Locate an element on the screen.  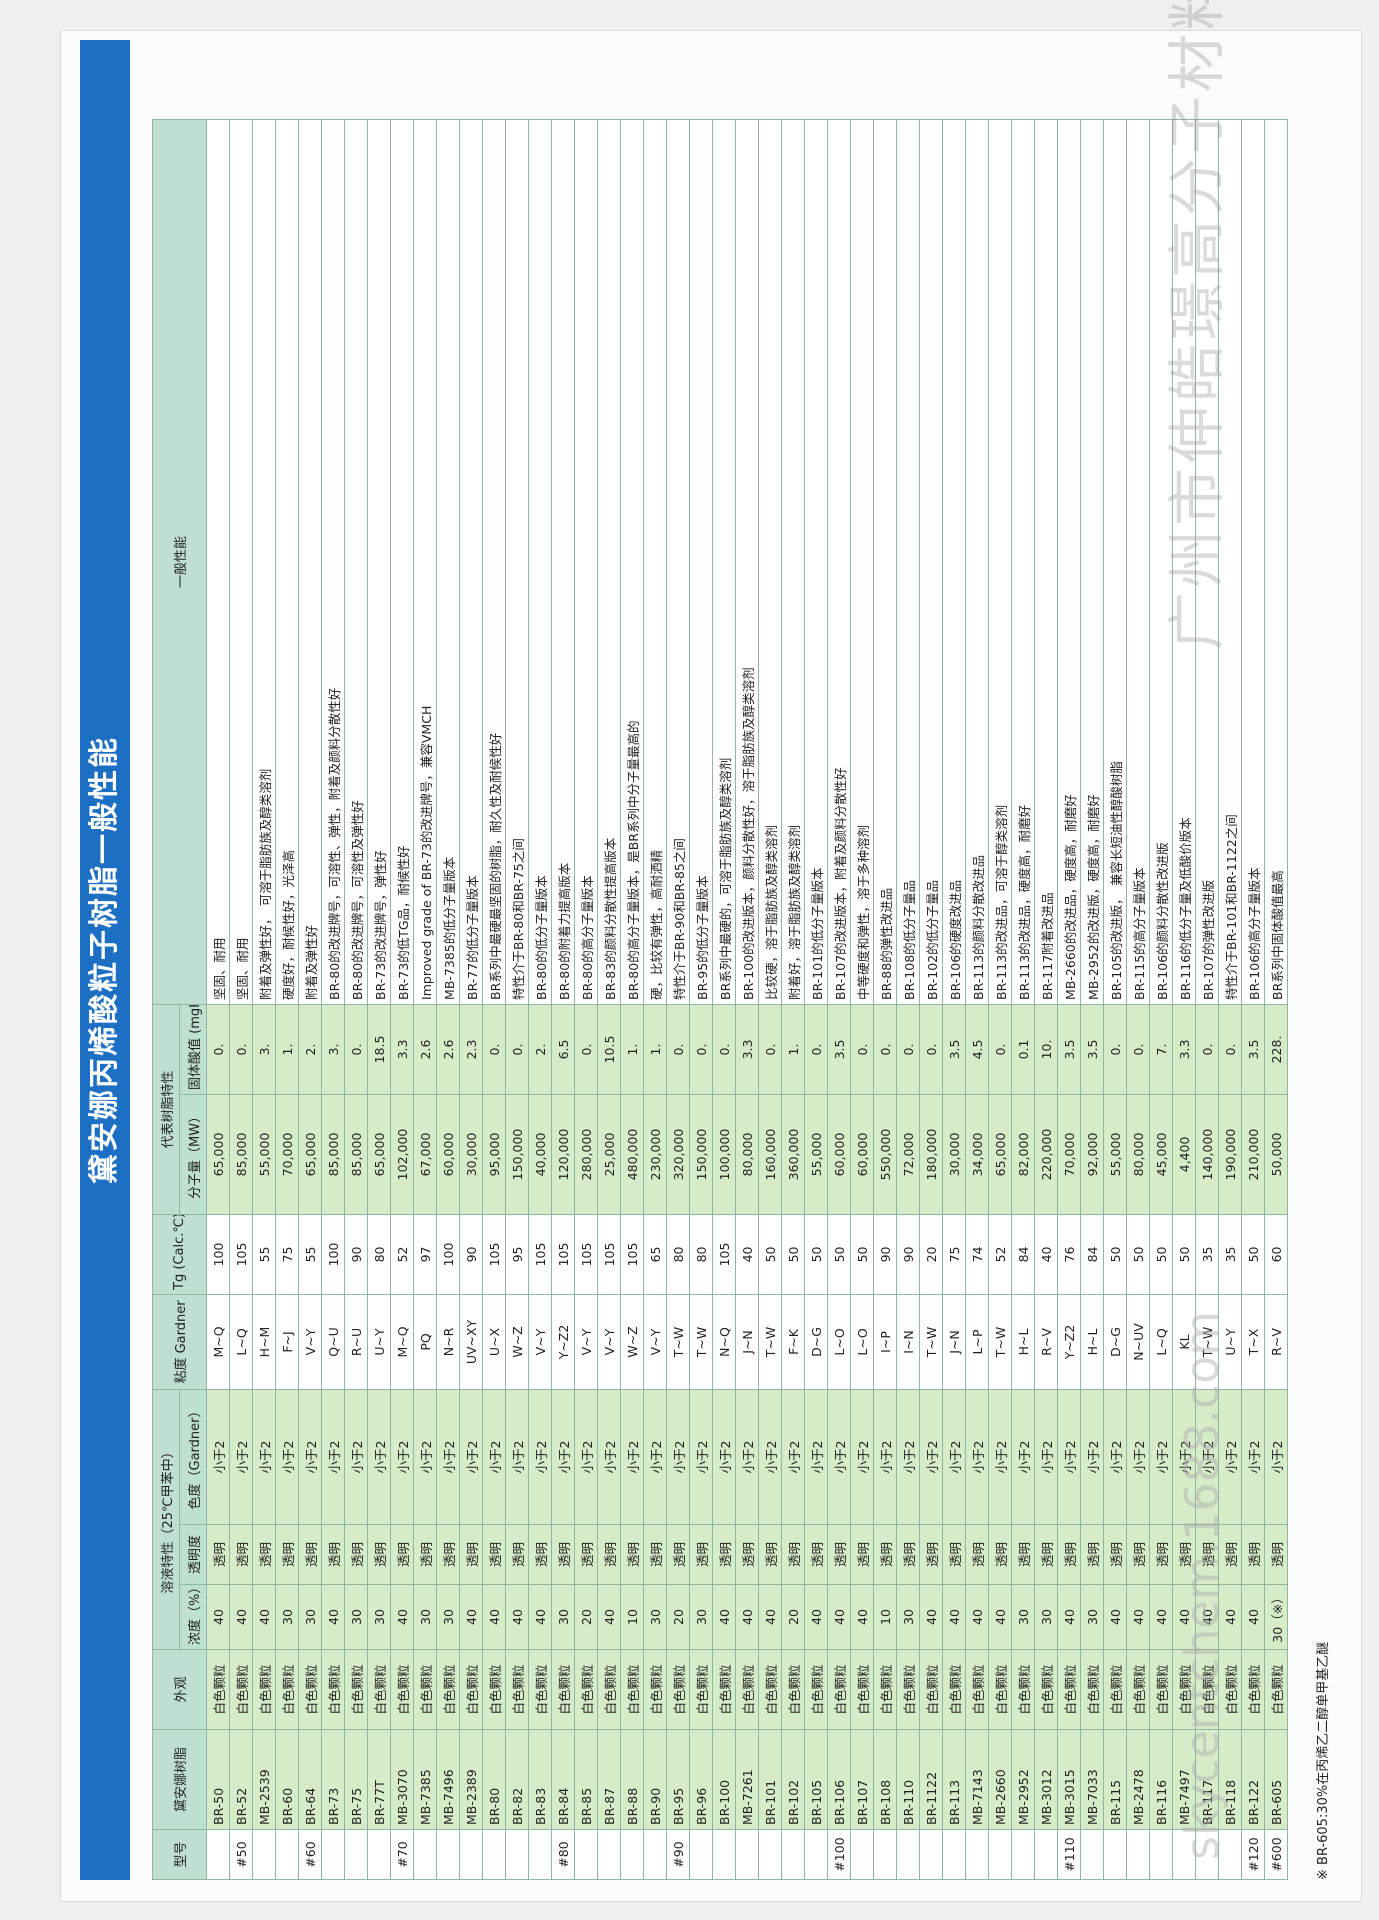
mw-cell: 190,000 is located at coordinates (1230, 1154).